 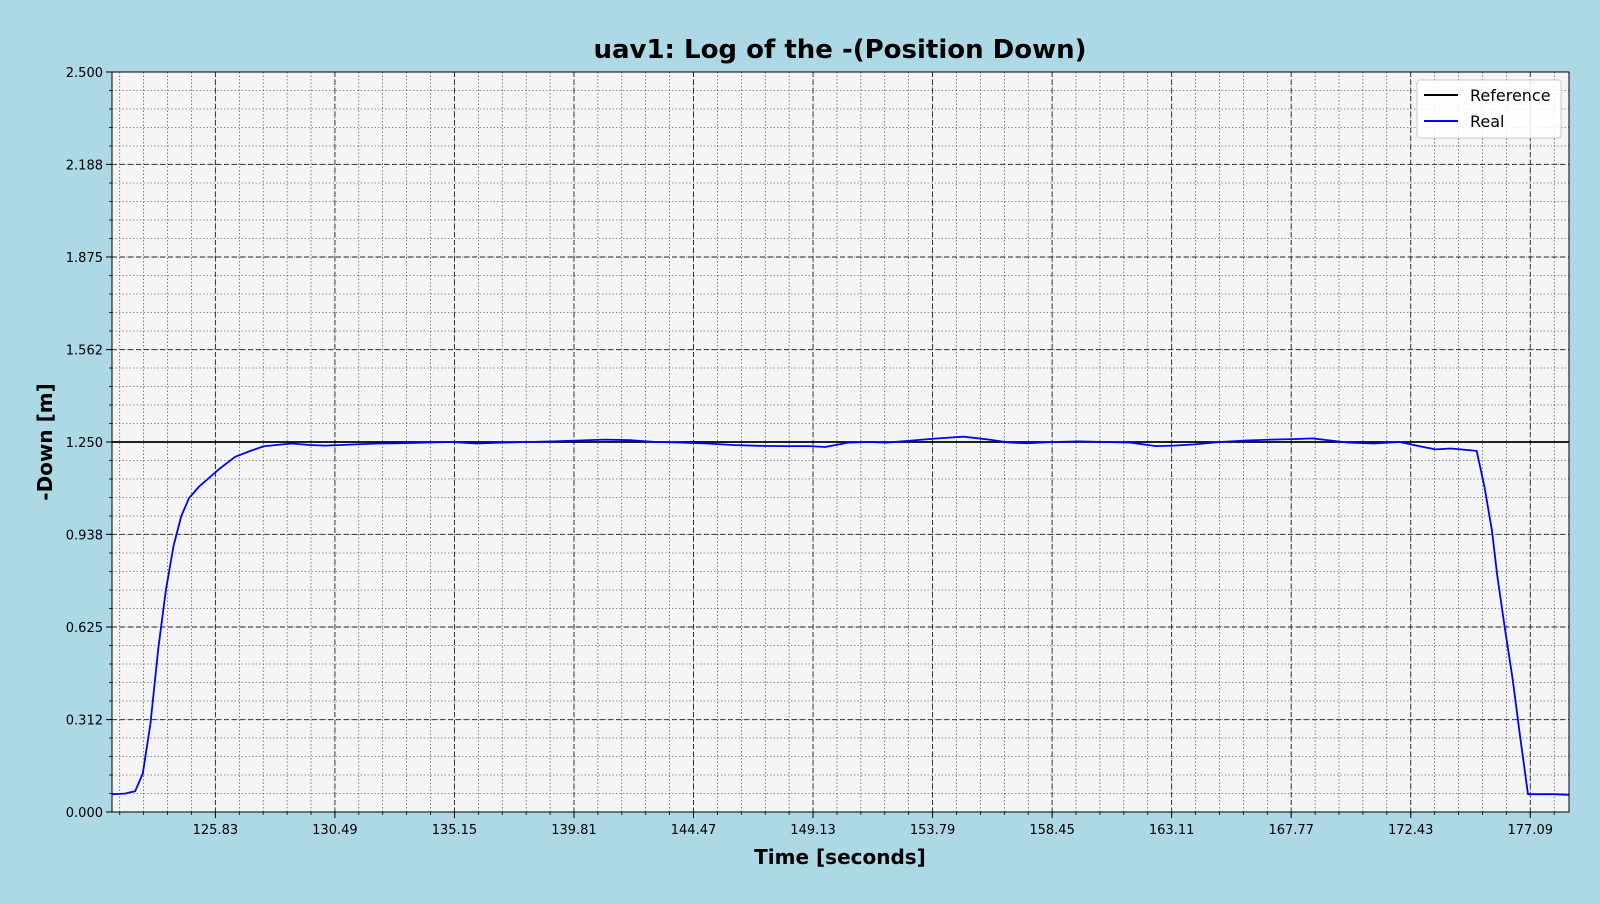 I want to click on legend-label-real: Real, so click(x=1487, y=121).